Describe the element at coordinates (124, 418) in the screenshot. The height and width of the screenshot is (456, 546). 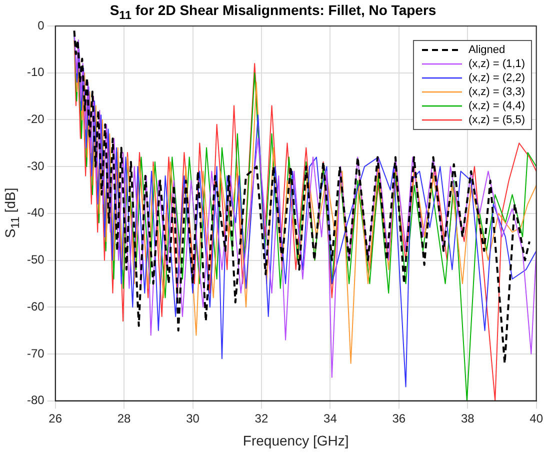
I see `x-tick-label: 28` at that location.